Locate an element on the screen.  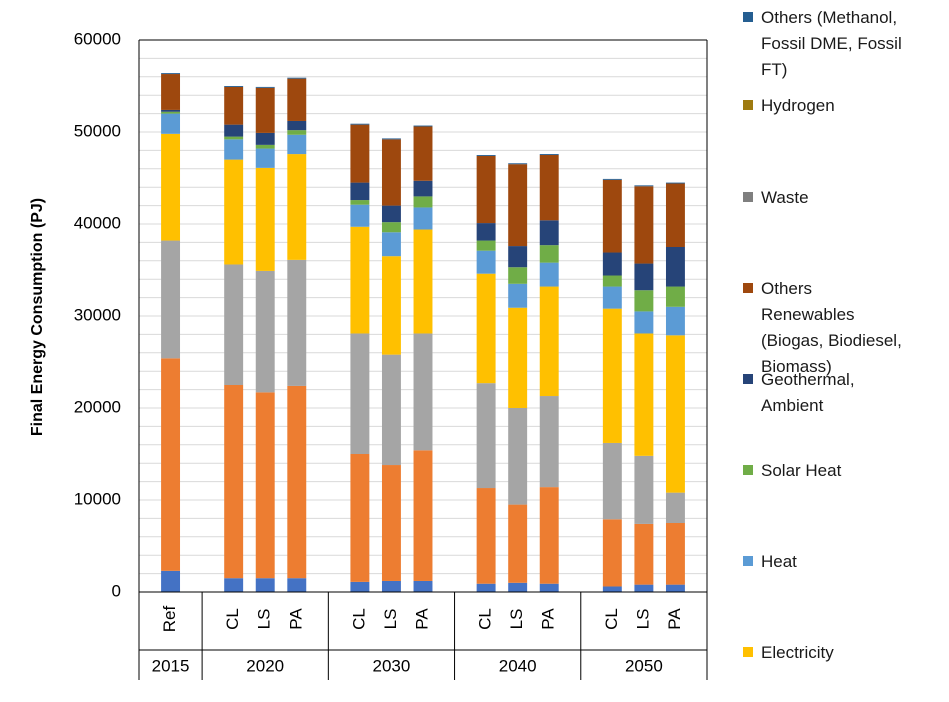
legend-label: Electricity is located at coordinates (797, 652).